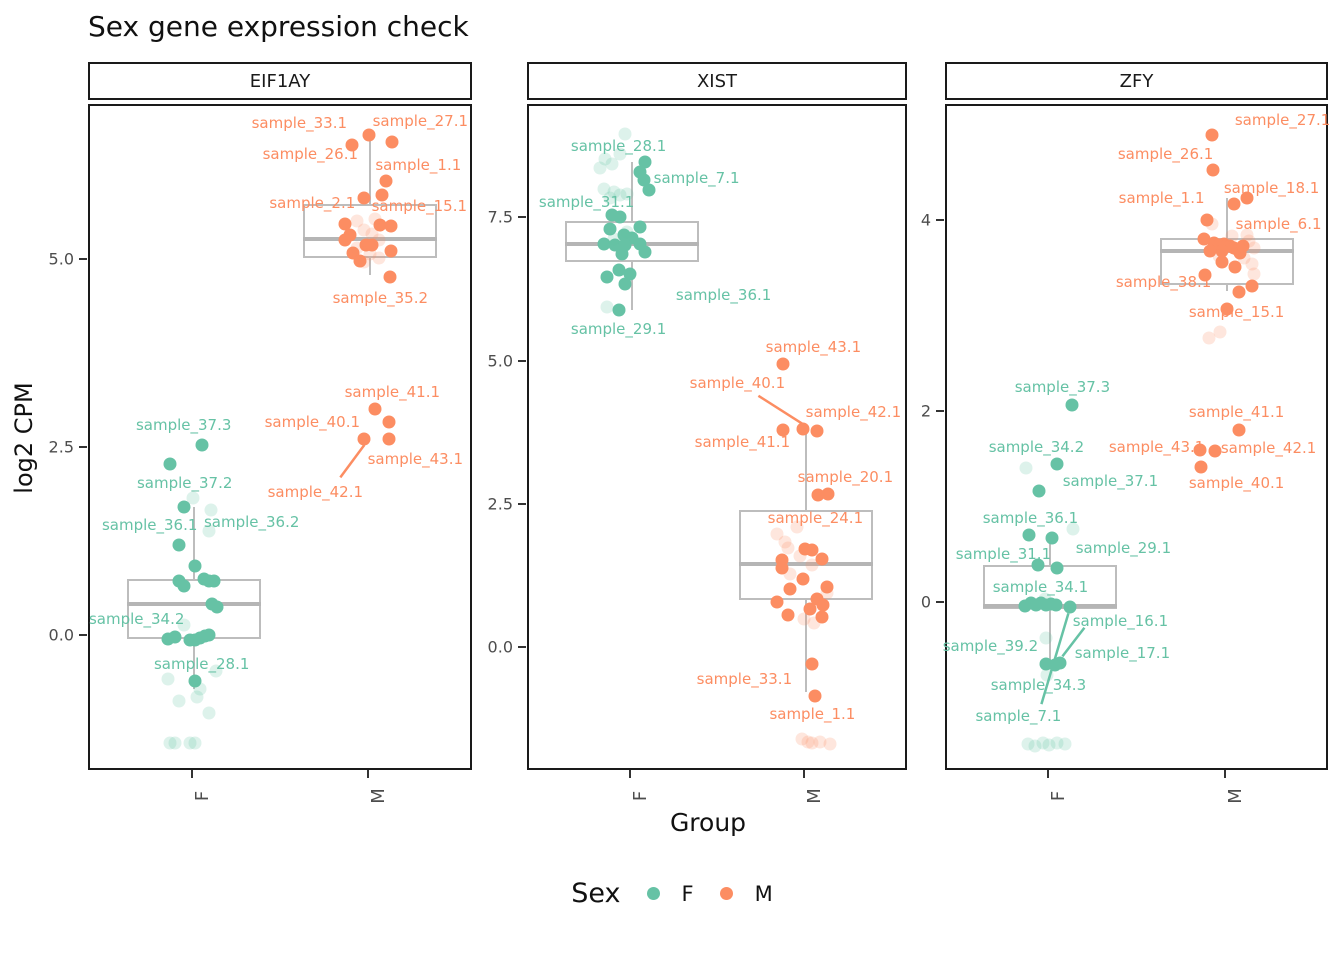 Image resolution: width=1344 pixels, height=960 pixels. I want to click on boxplot-box, so click(193, 608).